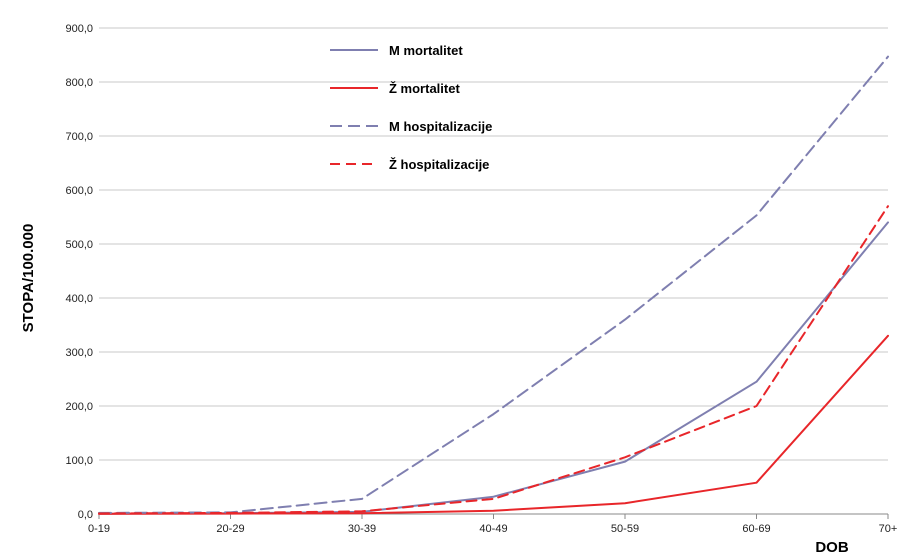 The height and width of the screenshot is (558, 914). Describe the element at coordinates (426, 50) in the screenshot. I see `legend-entry: M mortalitet` at that location.